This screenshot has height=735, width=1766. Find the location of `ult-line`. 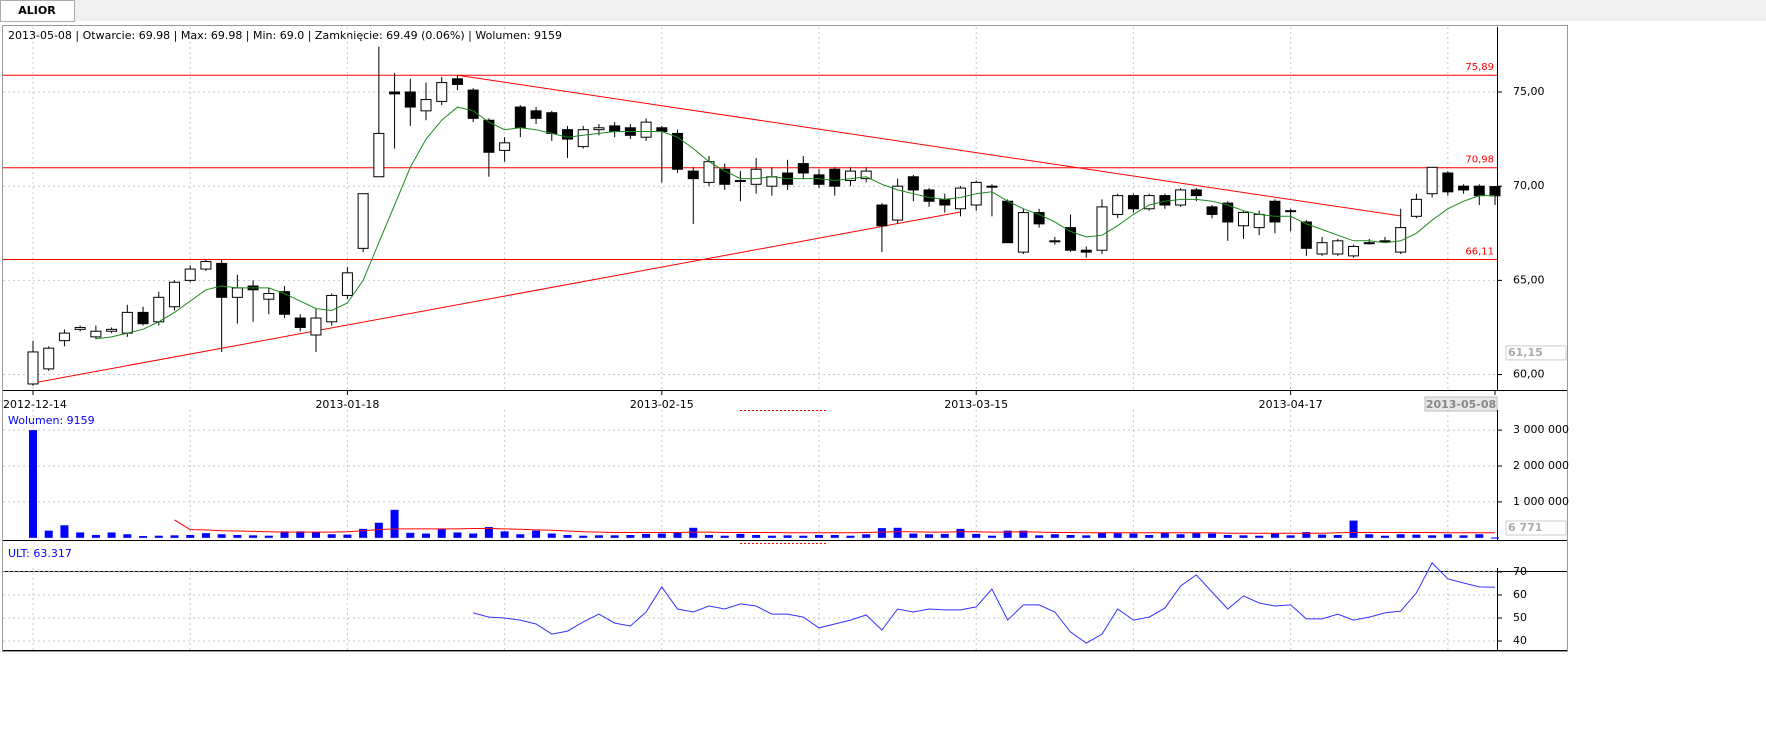

ult-line is located at coordinates (984, 603).